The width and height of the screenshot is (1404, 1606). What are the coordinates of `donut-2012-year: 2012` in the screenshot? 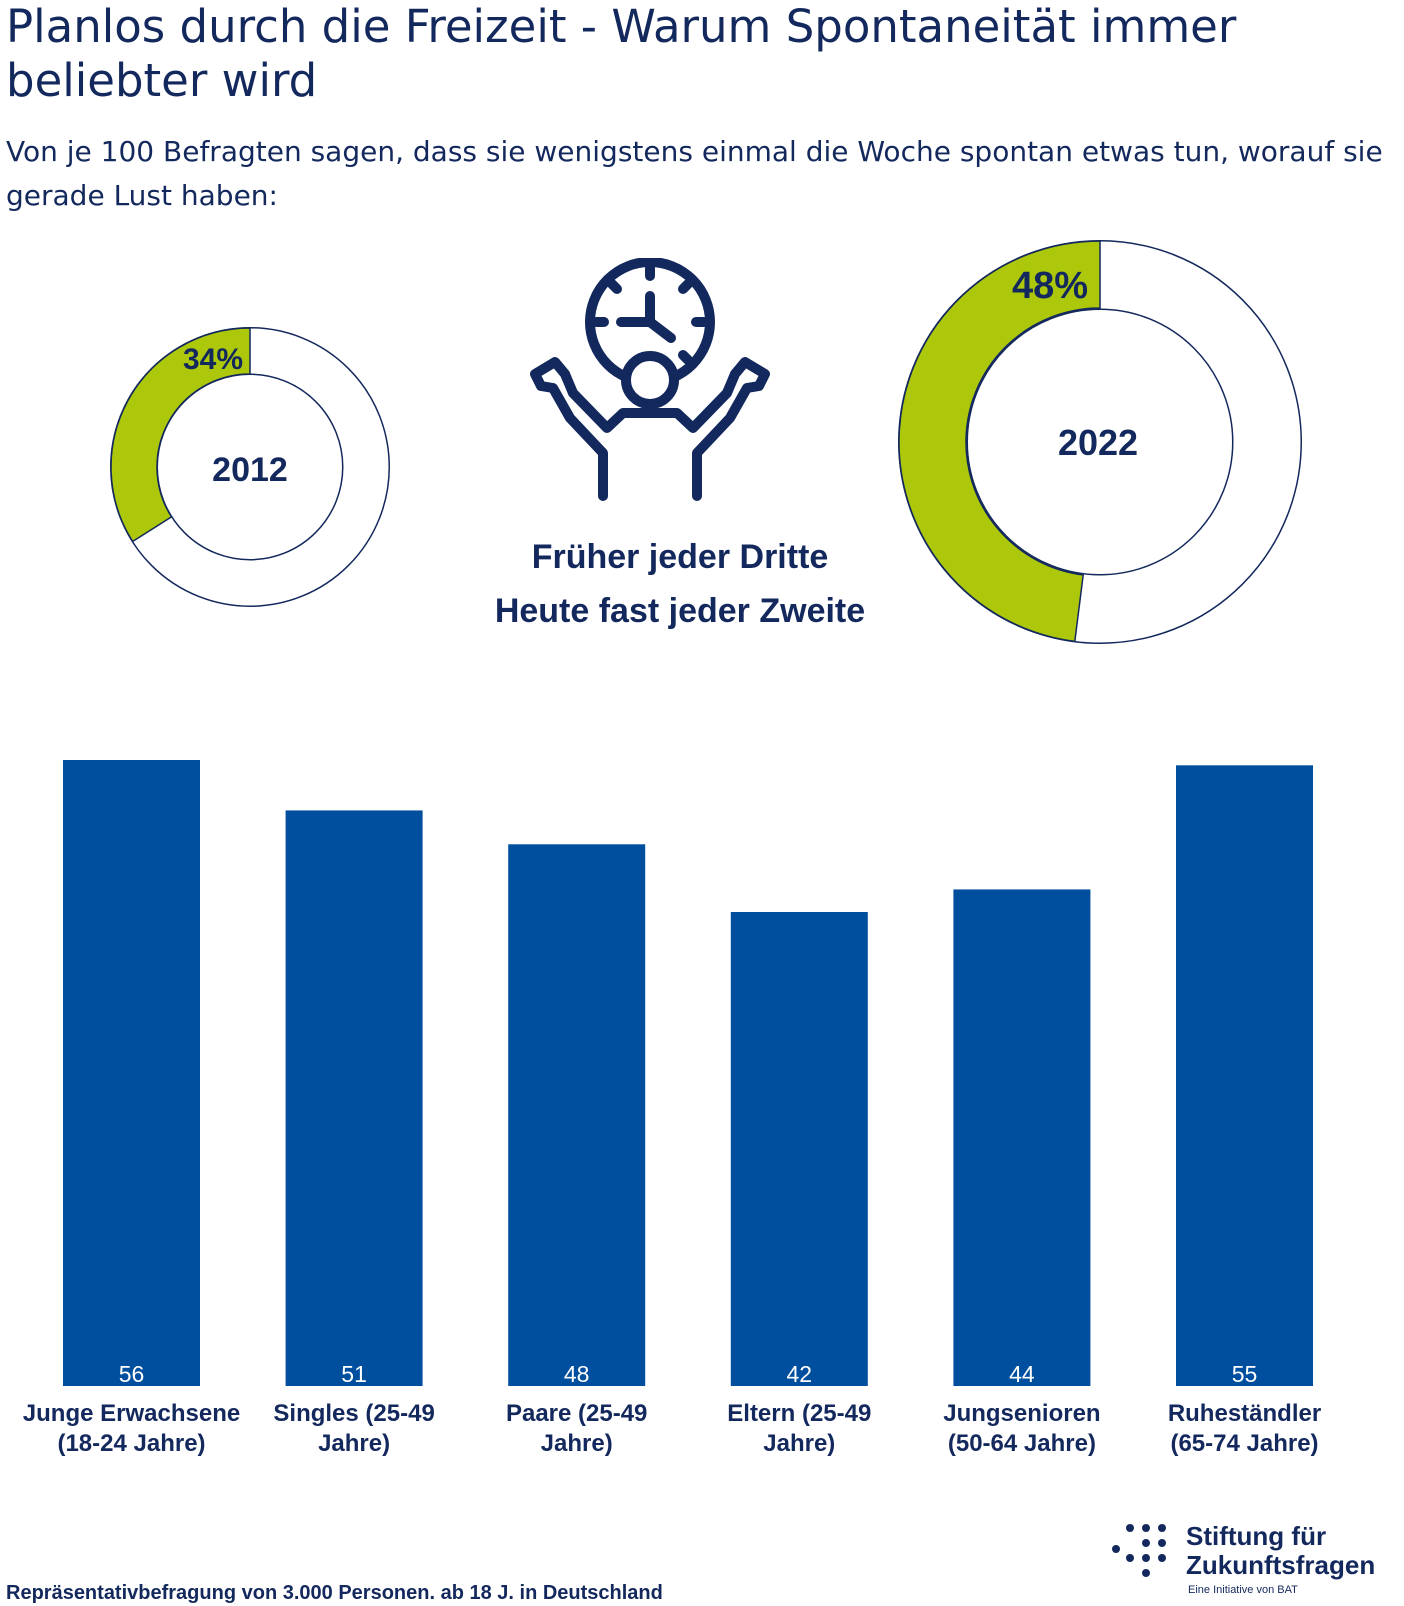 It's located at (250, 470).